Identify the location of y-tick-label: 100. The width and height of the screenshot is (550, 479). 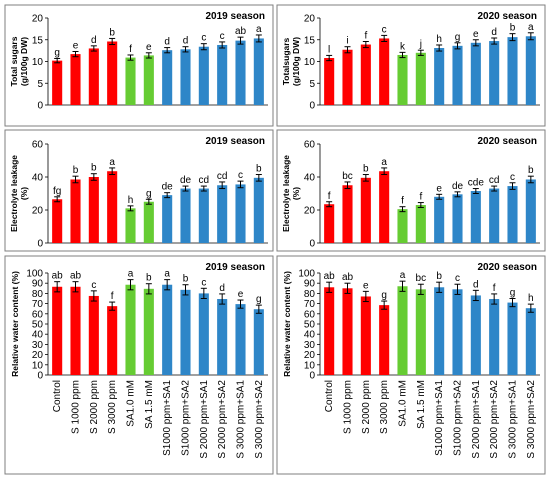
(306, 274).